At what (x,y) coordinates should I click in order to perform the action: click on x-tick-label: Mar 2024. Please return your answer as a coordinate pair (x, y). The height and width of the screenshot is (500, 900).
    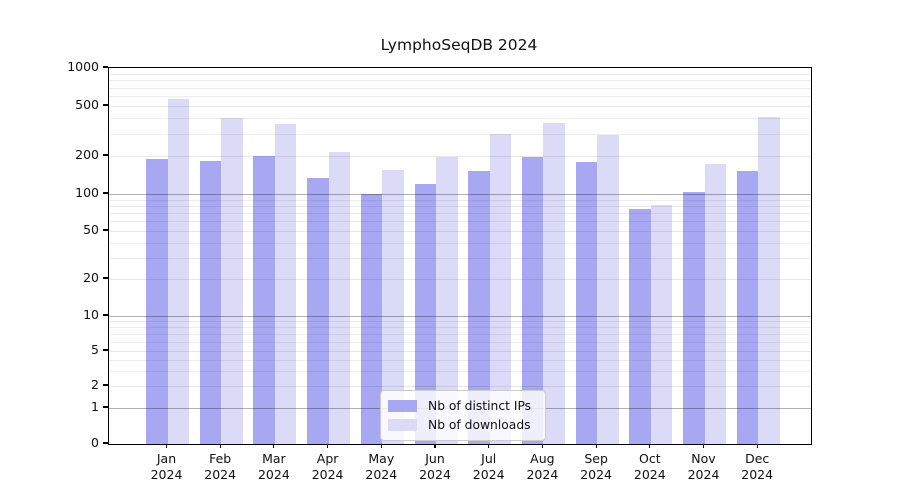
    Looking at the image, I should click on (273, 466).